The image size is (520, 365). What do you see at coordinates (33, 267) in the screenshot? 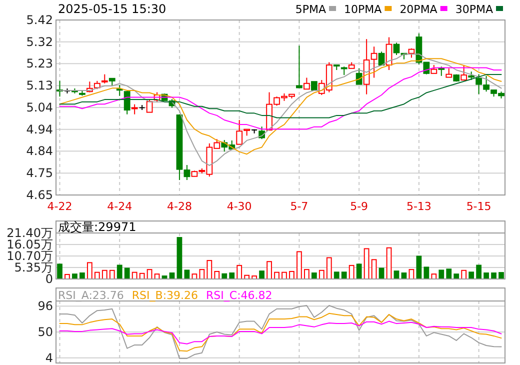
I see `y-tick-label: 5.35万` at bounding box center [33, 267].